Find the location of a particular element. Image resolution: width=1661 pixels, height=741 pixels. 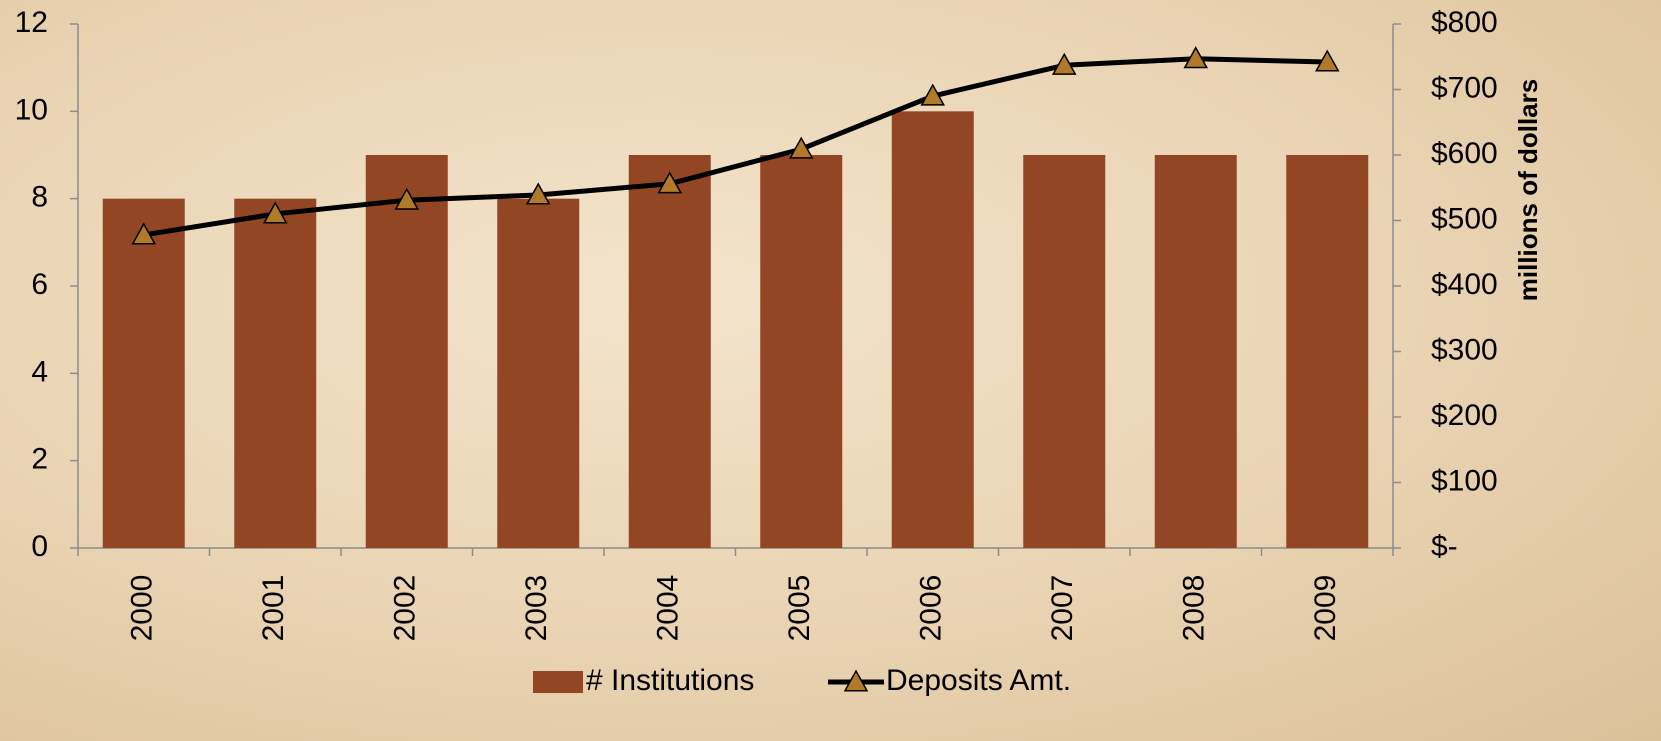

x-tick-label: 2008 is located at coordinates (1194, 608).